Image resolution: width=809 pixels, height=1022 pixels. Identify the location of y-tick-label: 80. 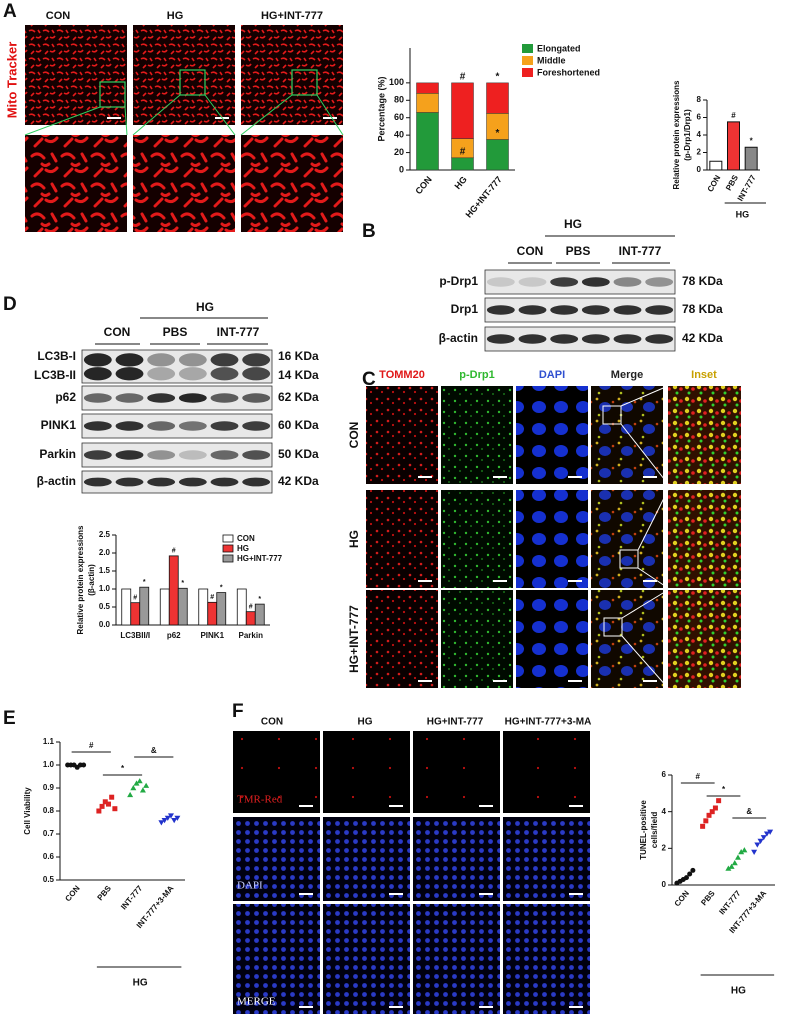
(399, 100).